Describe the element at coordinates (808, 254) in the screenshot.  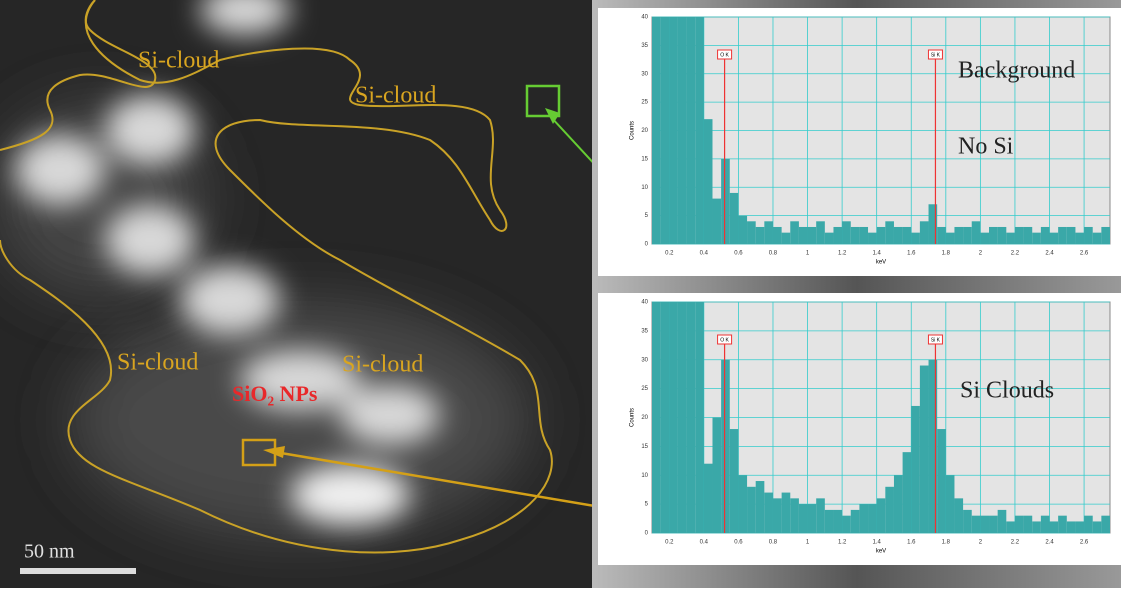
I see `x-tick-label: 1` at that location.